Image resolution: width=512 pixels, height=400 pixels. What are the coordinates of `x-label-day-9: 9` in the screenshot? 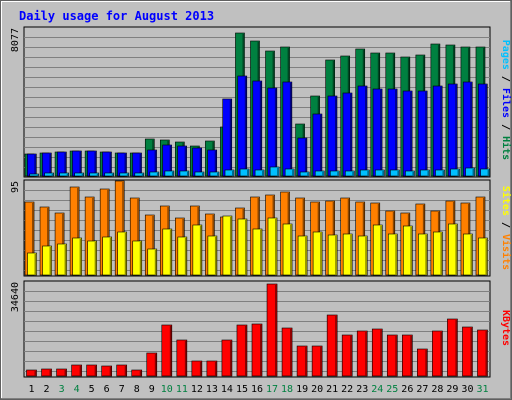 It's located at (152, 389).